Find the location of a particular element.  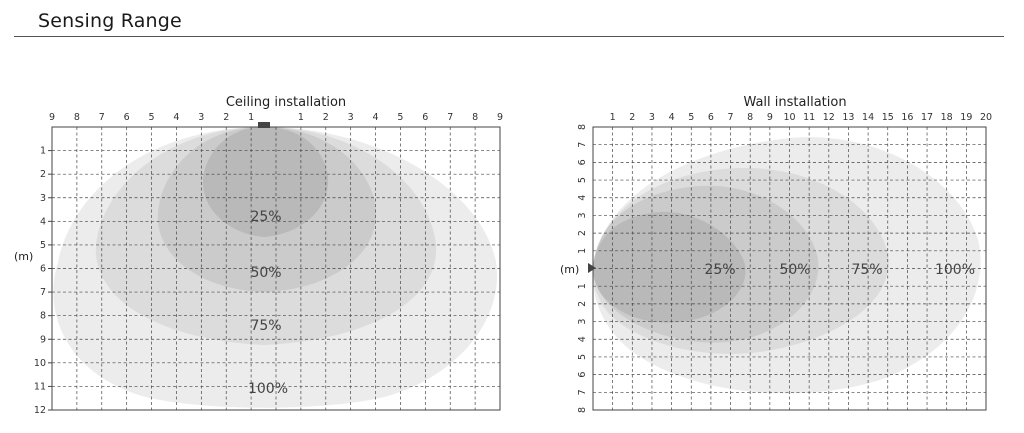

wall-y-ticks: 8 7 6 5 4 3 2 1 1 2 3 4 5 6 7 8 is located at coordinates (582, 268).